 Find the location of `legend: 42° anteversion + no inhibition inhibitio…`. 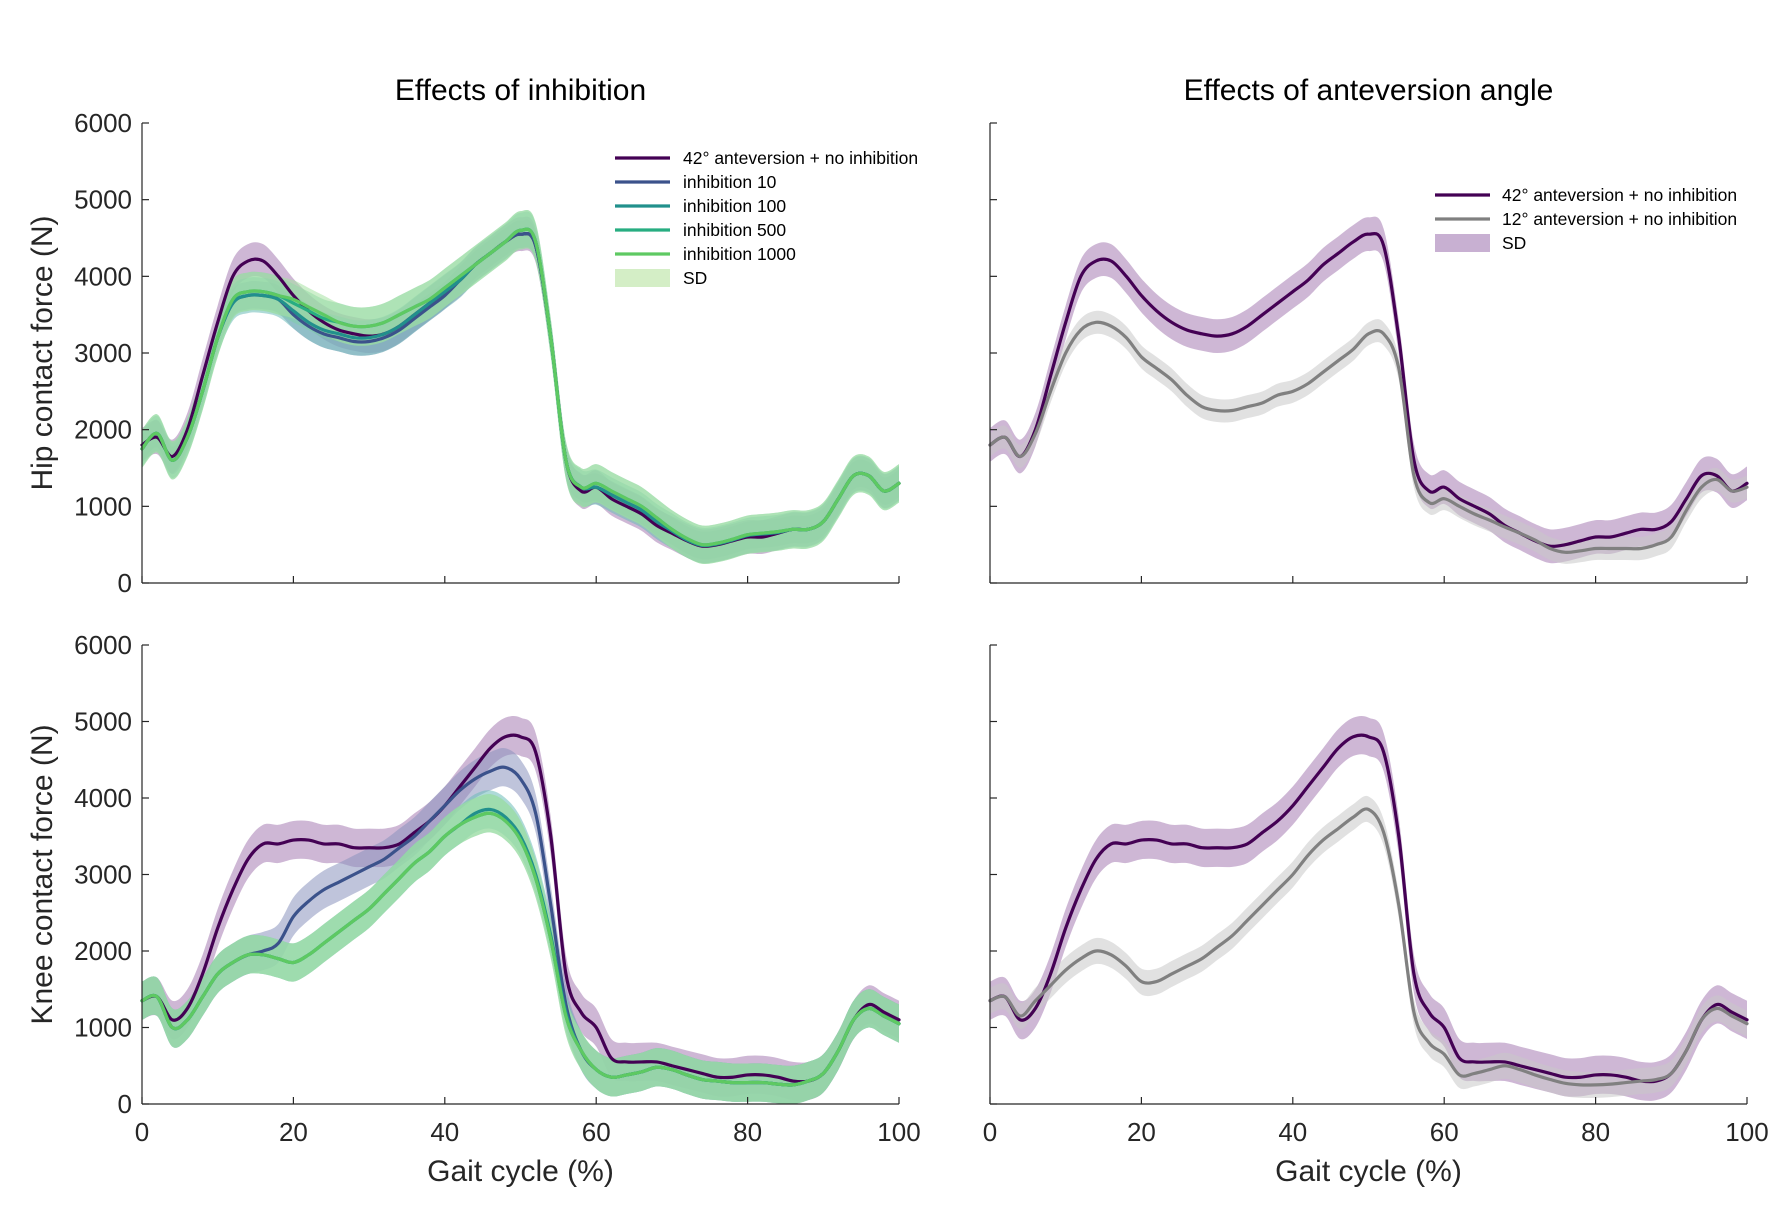

legend: 42° anteversion + no inhibition inhibitio… is located at coordinates (766, 218).